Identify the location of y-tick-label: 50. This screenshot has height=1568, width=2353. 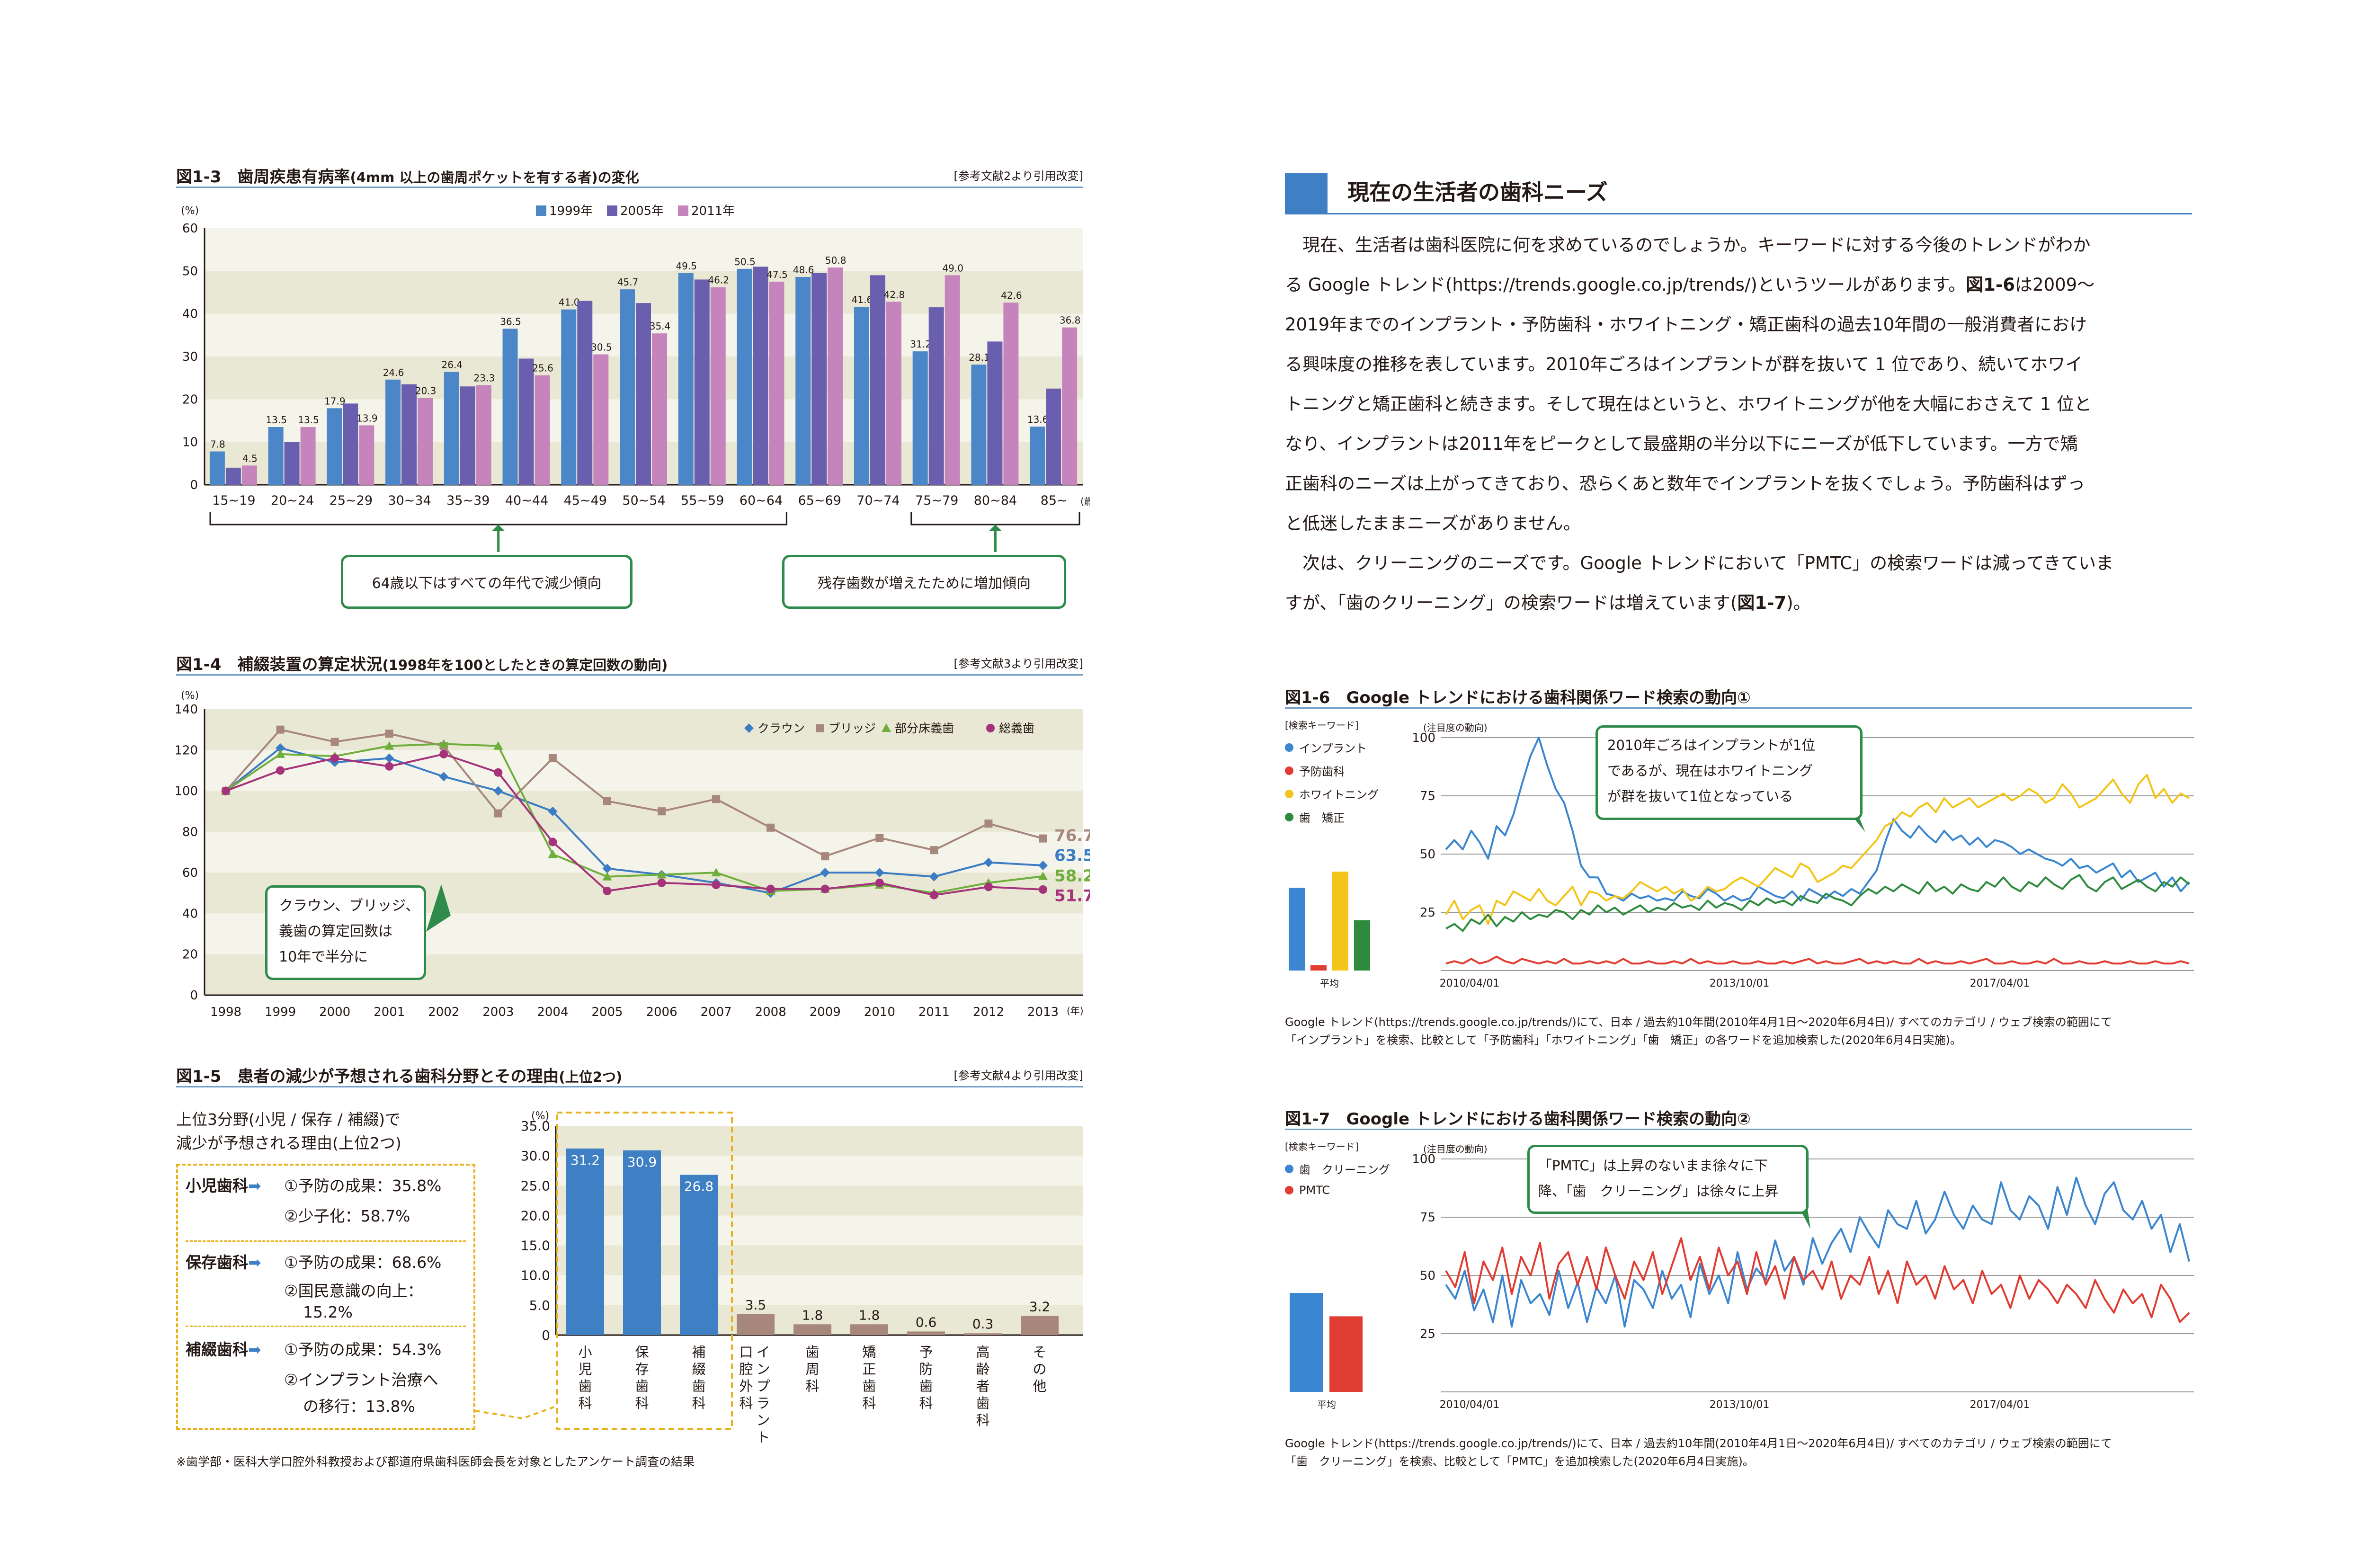
(1427, 854).